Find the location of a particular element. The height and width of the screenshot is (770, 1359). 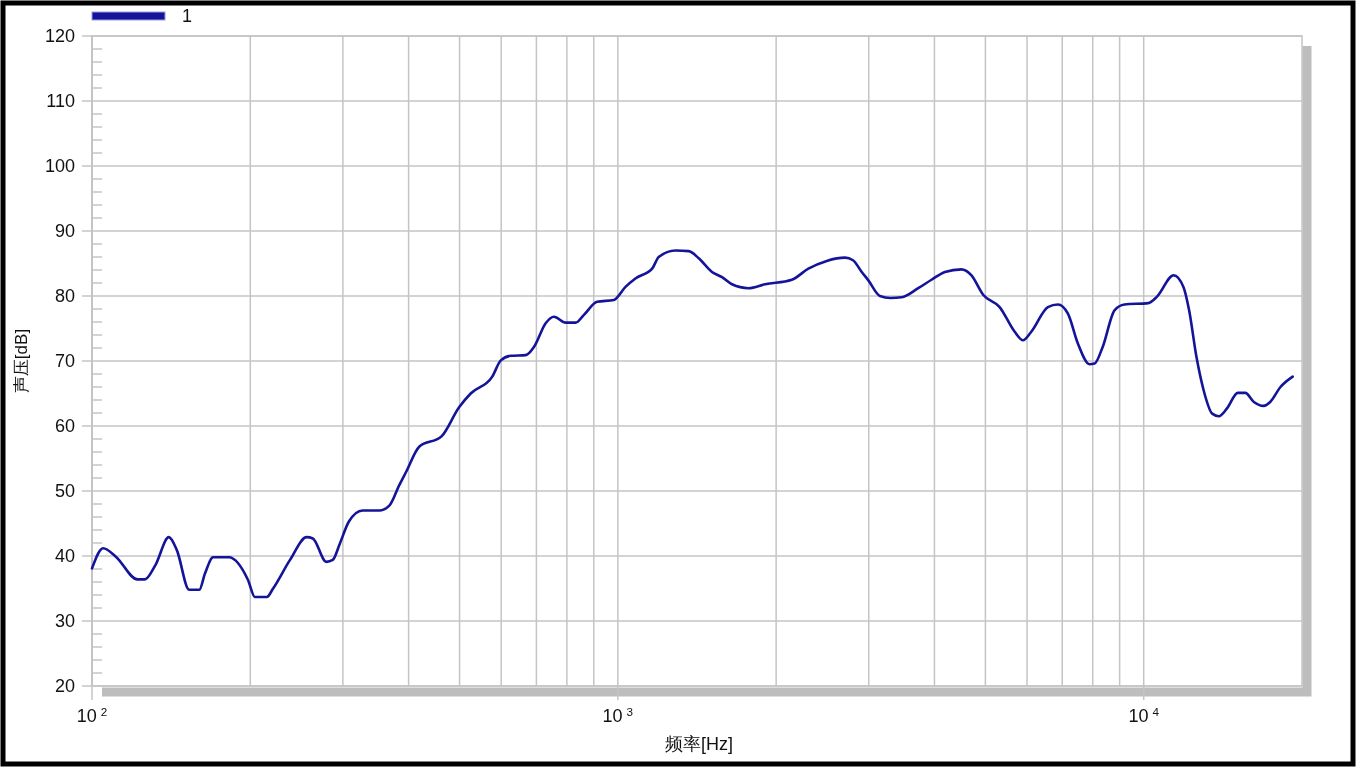

y-tick-label: 60 is located at coordinates (64, 426).